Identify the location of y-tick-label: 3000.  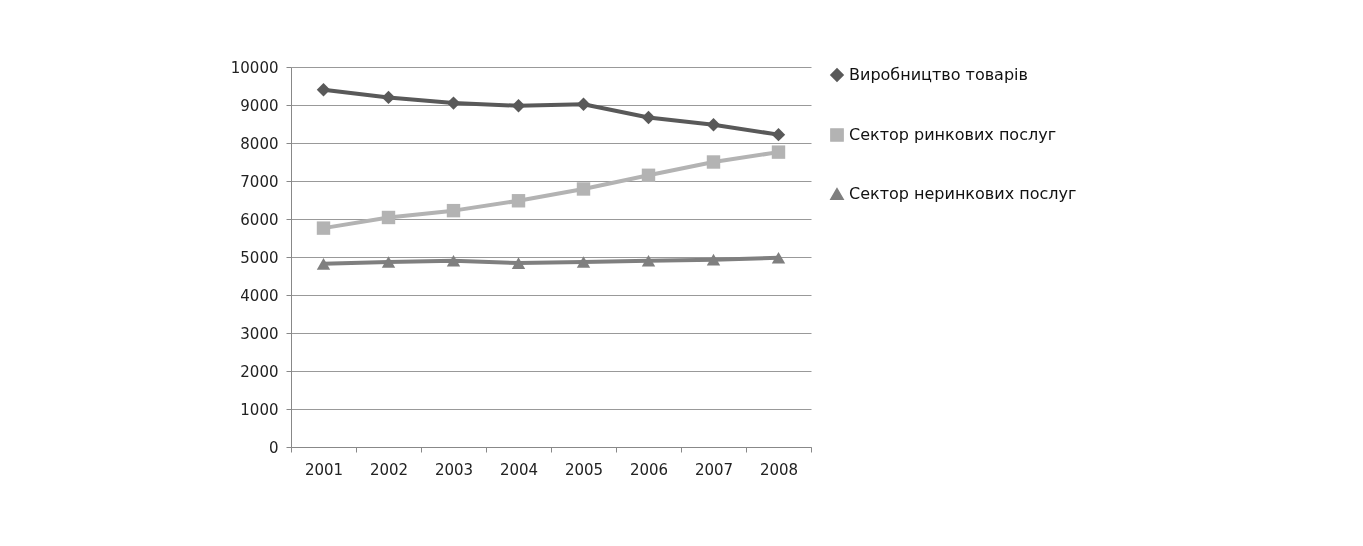
(259, 333).